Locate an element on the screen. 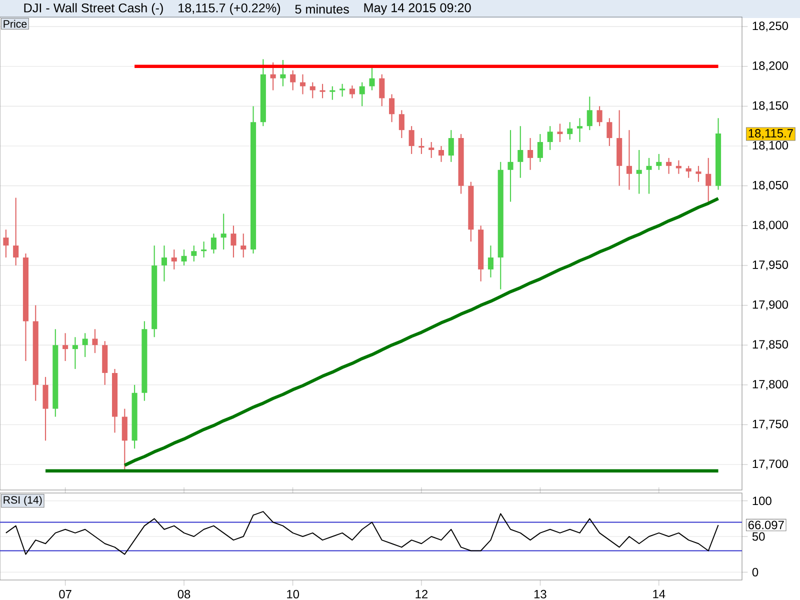 This screenshot has height=600, width=800. y-tick-label: 17,950 is located at coordinates (770, 265).